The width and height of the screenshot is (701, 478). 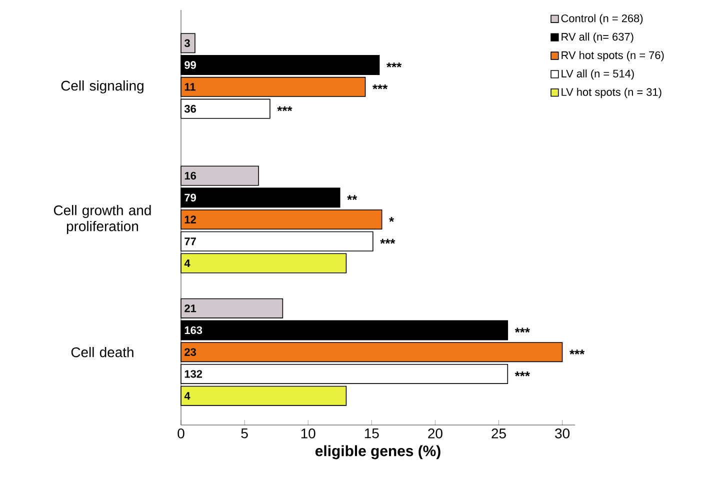 I want to click on annotation: 99, so click(x=190, y=65).